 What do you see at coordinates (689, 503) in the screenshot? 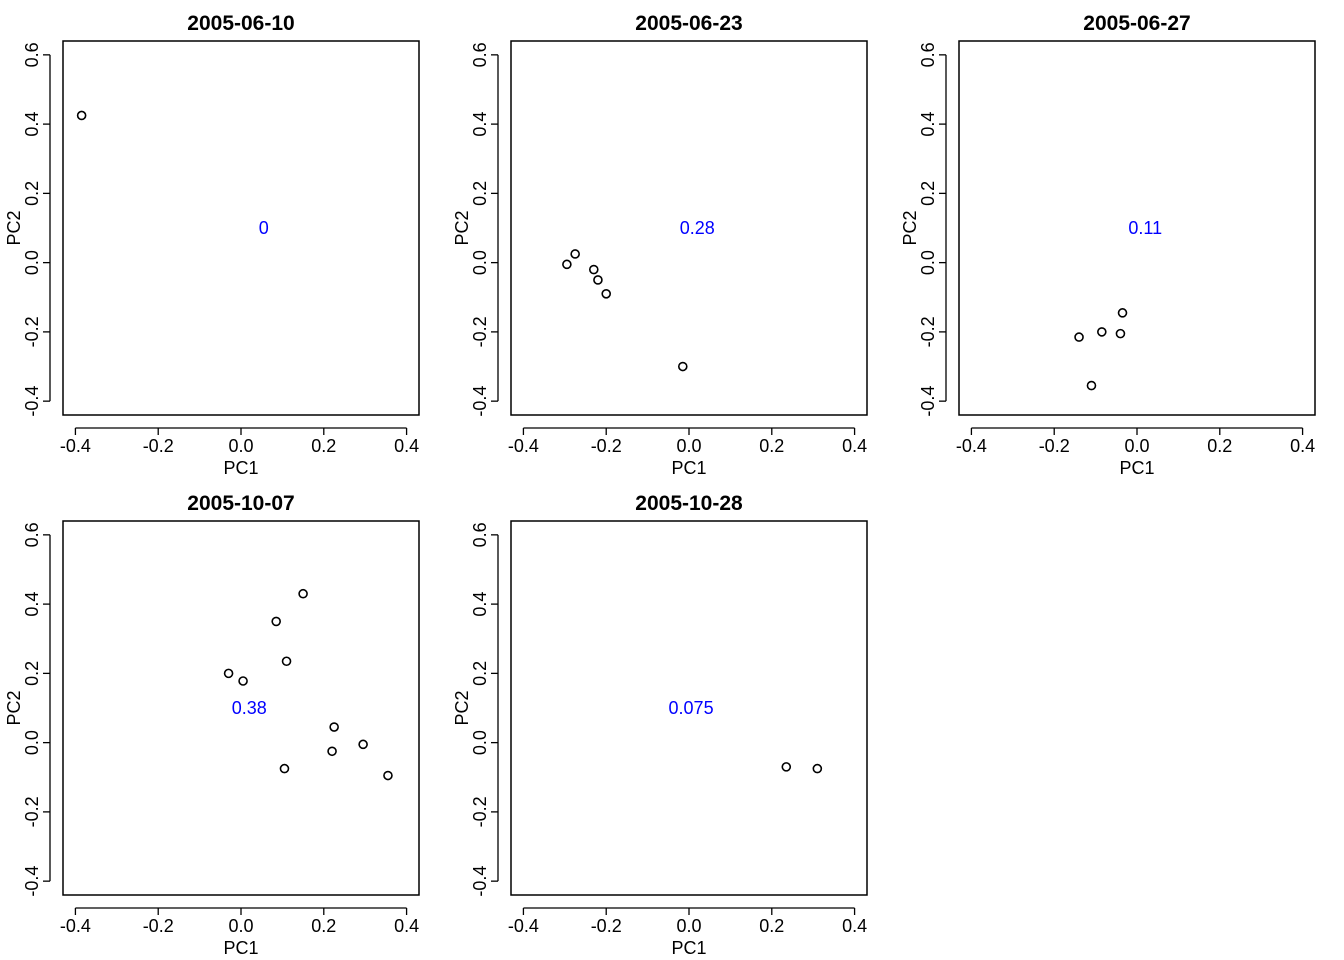
I see `panel-title: 2005-10-28` at bounding box center [689, 503].